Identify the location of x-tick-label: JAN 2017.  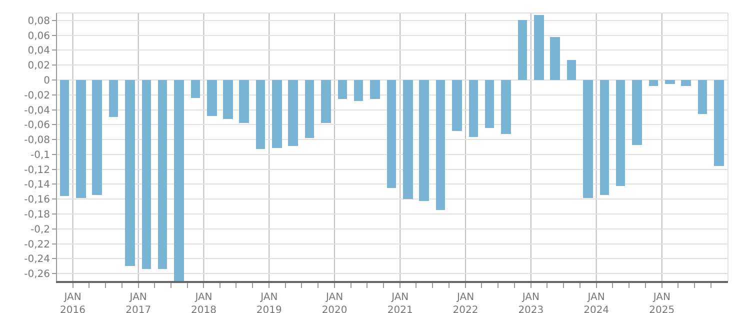
(139, 302).